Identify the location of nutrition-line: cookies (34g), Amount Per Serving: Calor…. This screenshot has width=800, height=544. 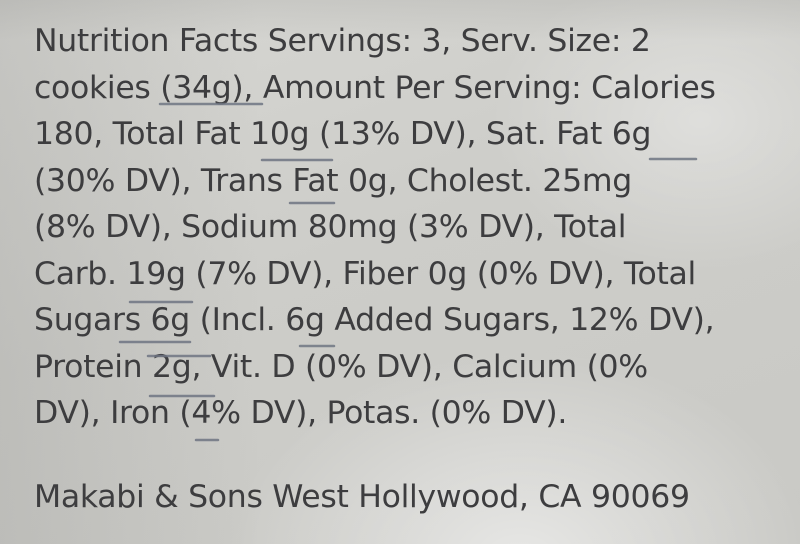
(375, 87).